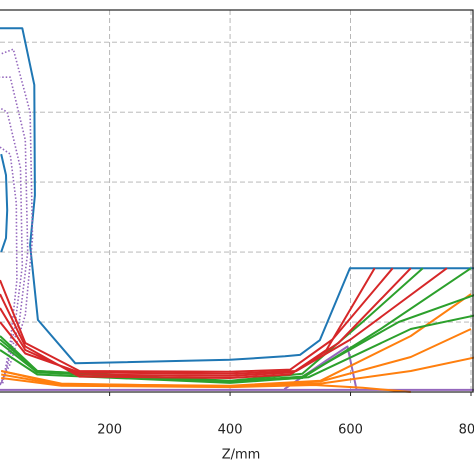  I want to click on x-tick-label: 600, so click(350, 430).